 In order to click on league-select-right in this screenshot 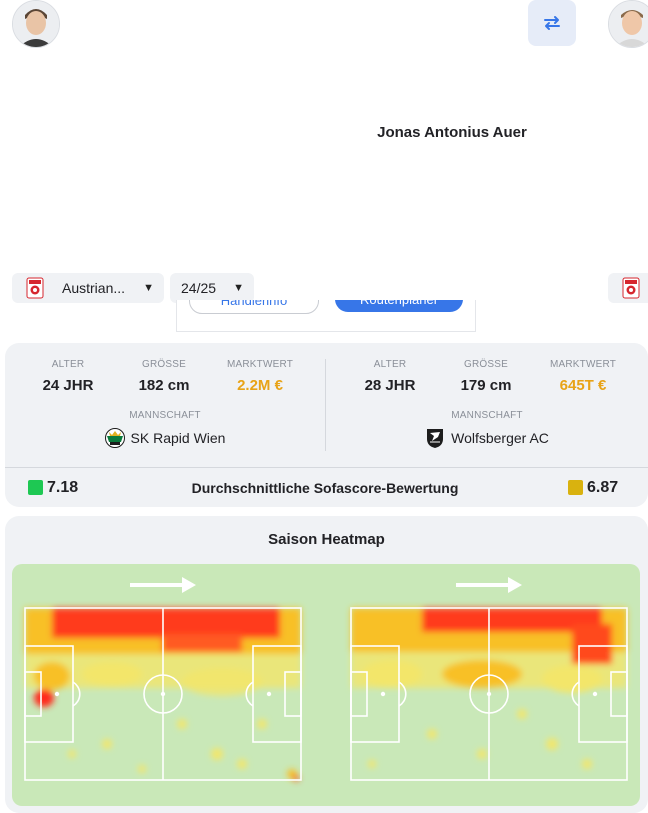, I will do `click(628, 288)`.